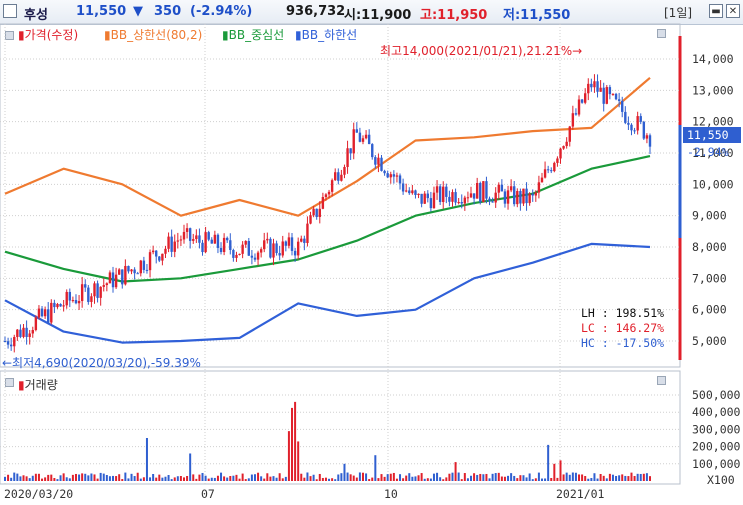 The image size is (743, 505). I want to click on date-tick-label: 2021/01, so click(580, 494).